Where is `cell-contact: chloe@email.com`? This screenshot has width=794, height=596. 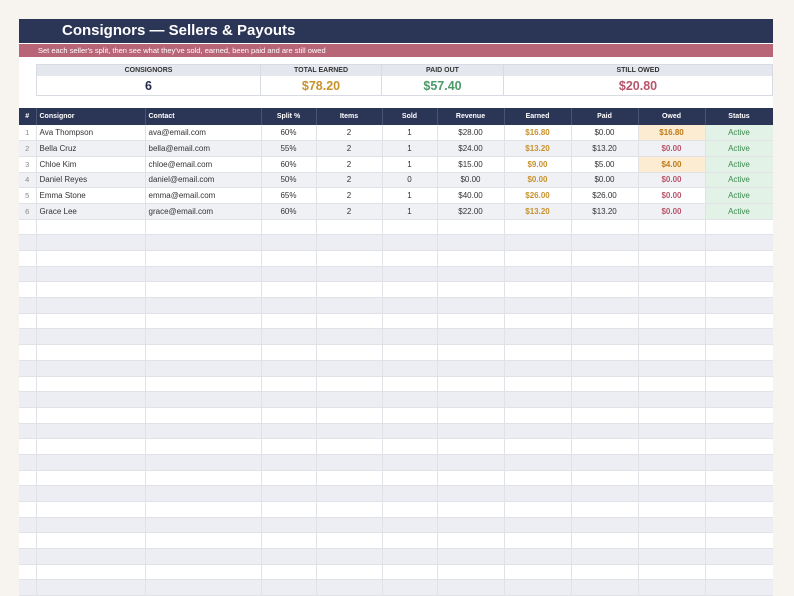
cell-contact: chloe@email.com is located at coordinates (203, 164).